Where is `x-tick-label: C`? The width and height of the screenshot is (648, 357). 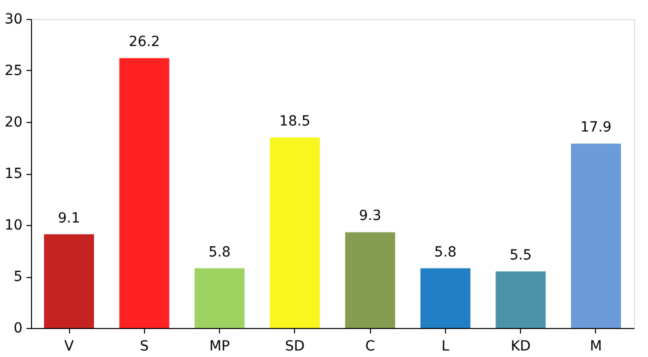 x-tick-label: C is located at coordinates (370, 346).